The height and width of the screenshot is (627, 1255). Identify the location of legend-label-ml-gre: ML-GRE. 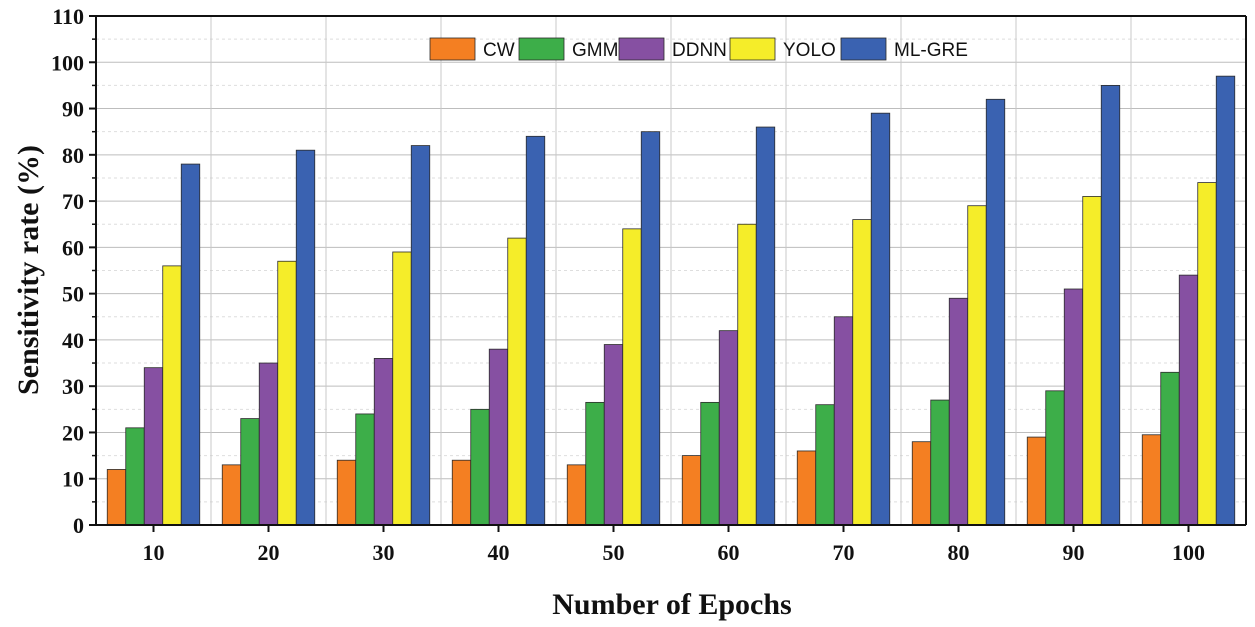
(931, 50).